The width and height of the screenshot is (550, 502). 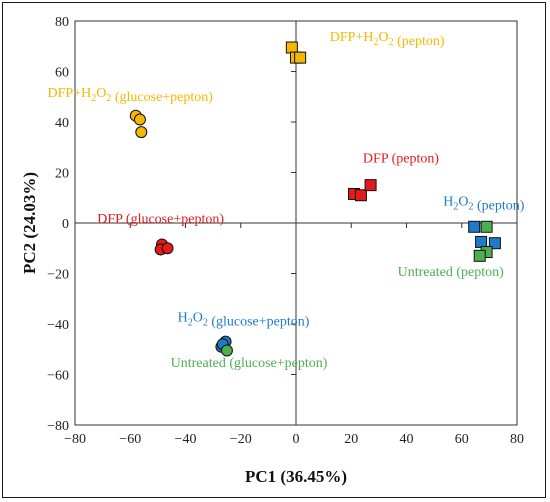 What do you see at coordinates (241, 439) in the screenshot?
I see `x-tick-label: −20` at bounding box center [241, 439].